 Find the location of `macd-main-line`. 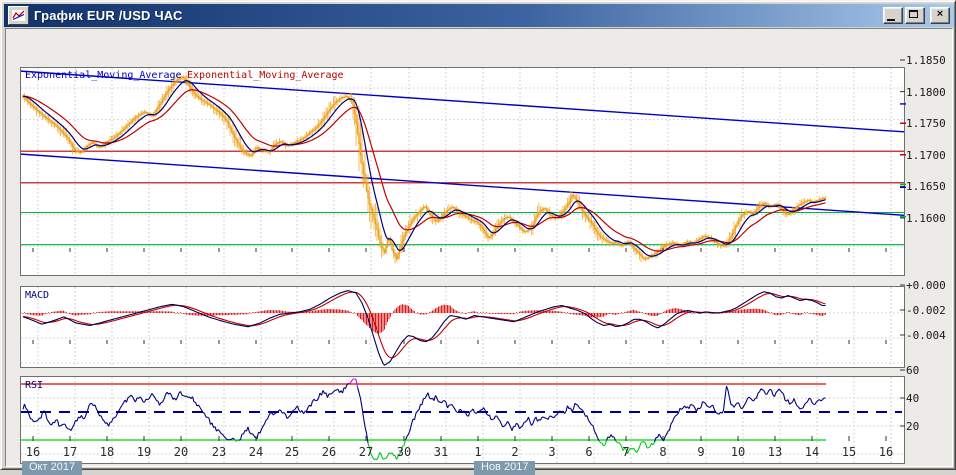

macd-main-line is located at coordinates (424, 328).